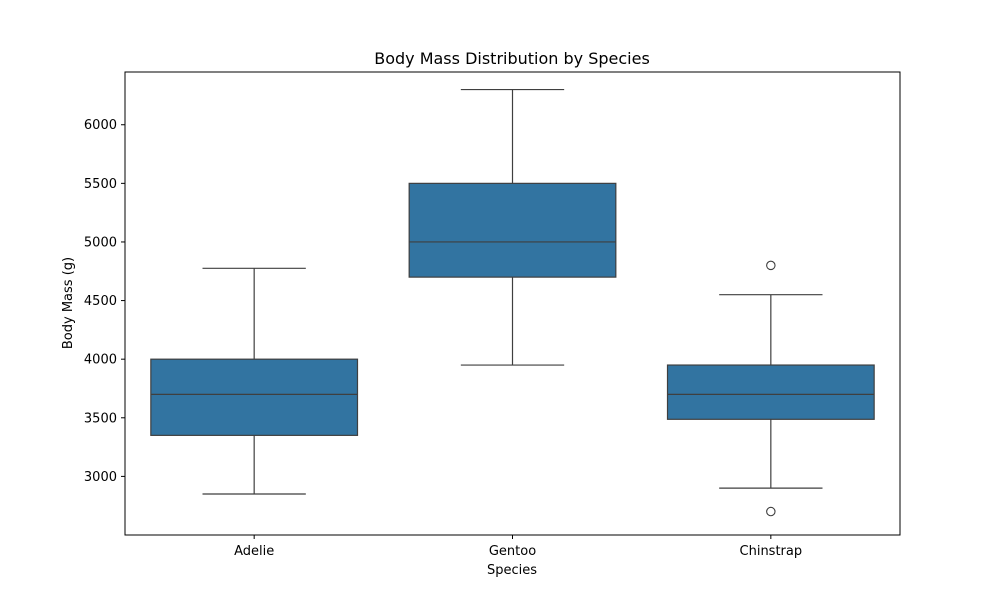  What do you see at coordinates (100, 301) in the screenshot?
I see `y-tick-label: 4500` at bounding box center [100, 301].